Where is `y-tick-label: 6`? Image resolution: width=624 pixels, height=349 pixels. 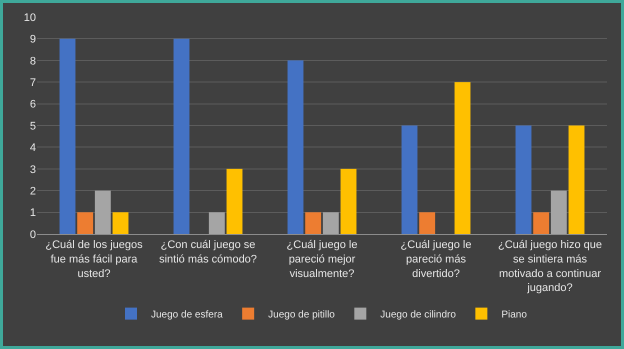
y-tick-label: 6 is located at coordinates (33, 104).